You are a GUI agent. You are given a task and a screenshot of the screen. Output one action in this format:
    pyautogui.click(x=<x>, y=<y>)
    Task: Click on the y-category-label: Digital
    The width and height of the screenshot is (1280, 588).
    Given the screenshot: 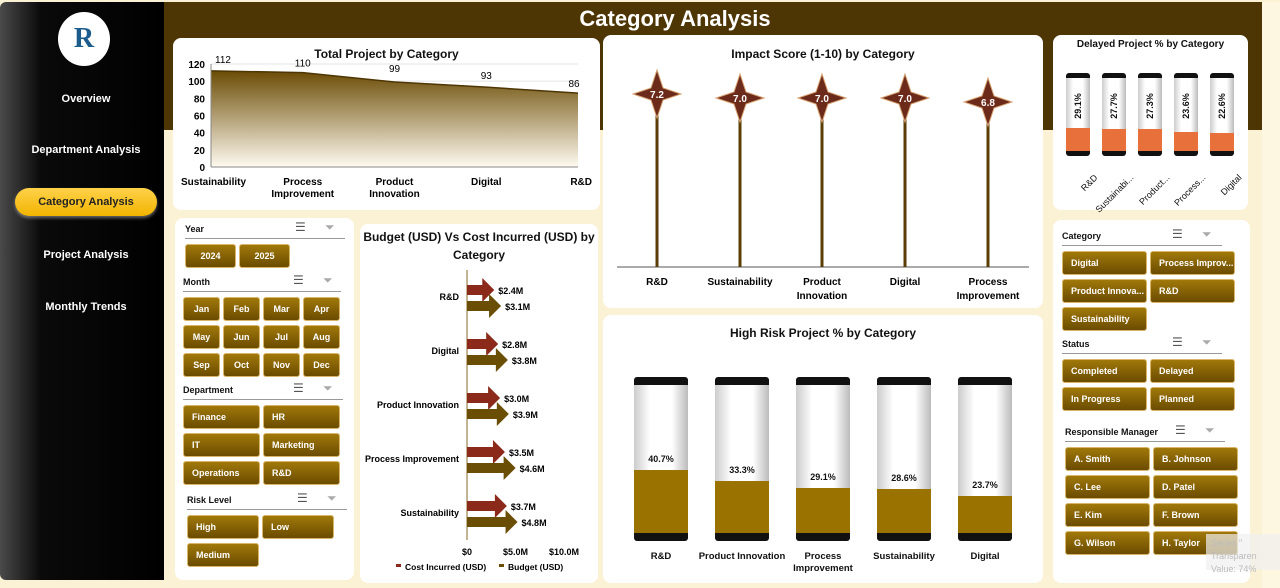 What is the action you would take?
    pyautogui.click(x=445, y=351)
    